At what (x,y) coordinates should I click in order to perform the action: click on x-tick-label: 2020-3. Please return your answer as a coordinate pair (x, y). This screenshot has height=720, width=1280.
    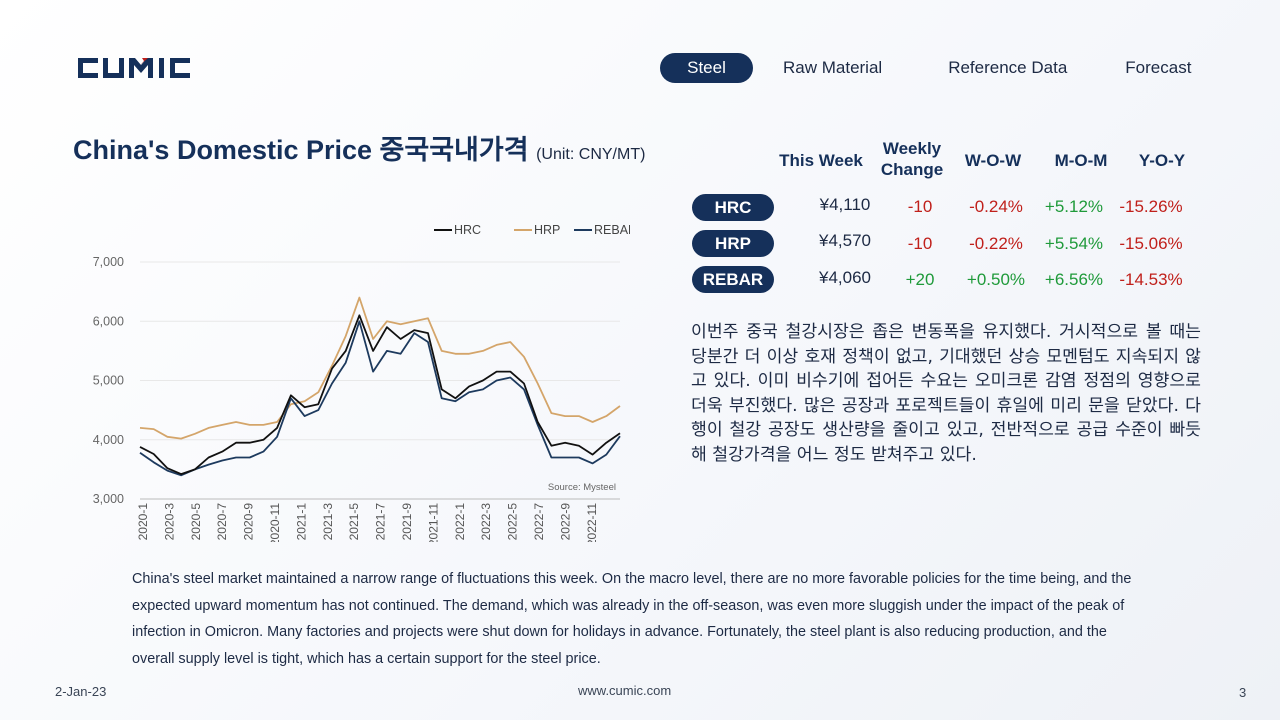
    Looking at the image, I should click on (169, 522).